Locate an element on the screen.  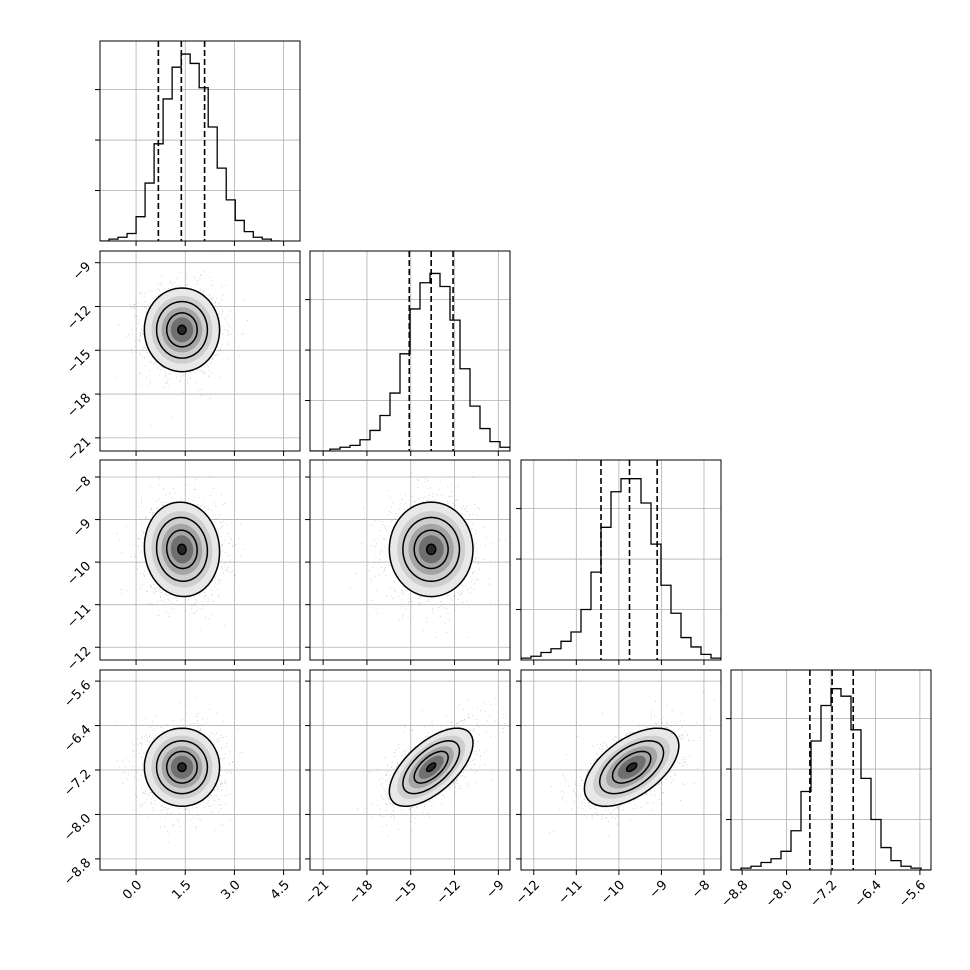
y-tick-label: −21 is located at coordinates (79, 450).